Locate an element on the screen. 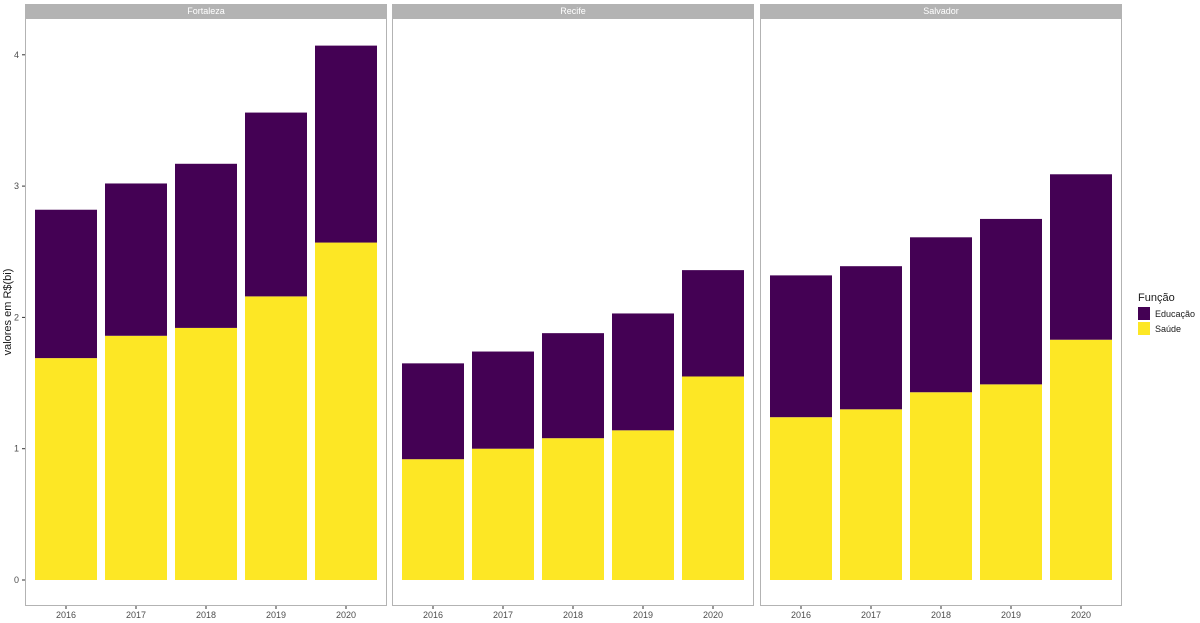 The height and width of the screenshot is (623, 1200). y-axis-title: valores em R$(bi) is located at coordinates (8, 312).